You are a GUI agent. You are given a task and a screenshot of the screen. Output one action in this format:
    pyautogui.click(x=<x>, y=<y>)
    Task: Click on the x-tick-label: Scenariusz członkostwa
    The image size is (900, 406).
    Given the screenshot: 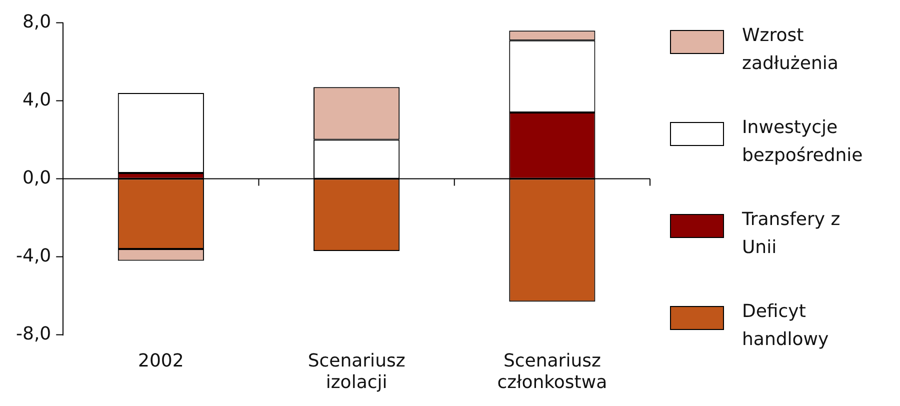 What is the action you would take?
    pyautogui.click(x=552, y=371)
    